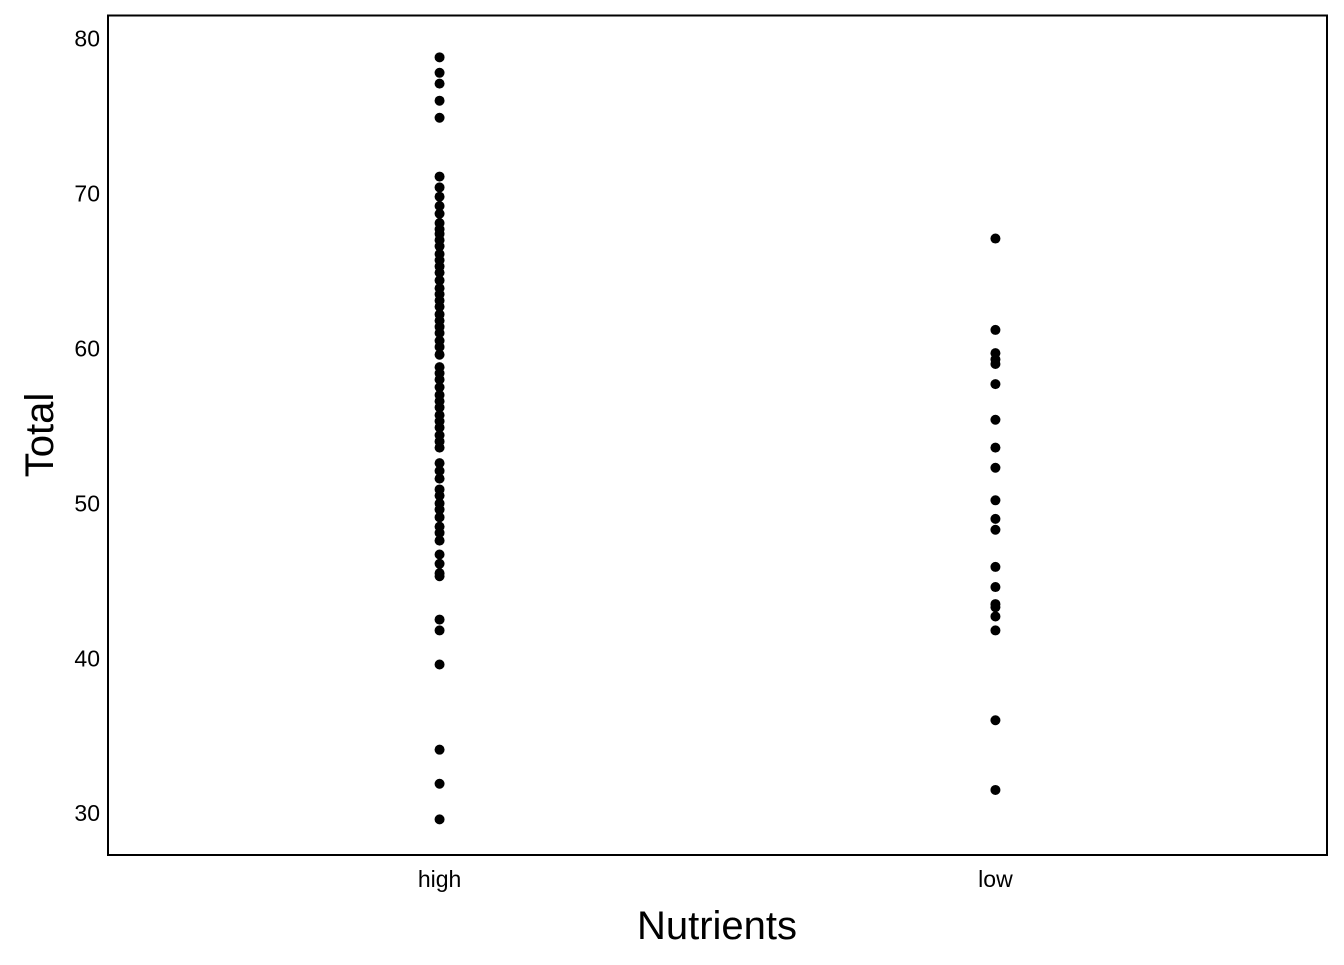 Image resolution: width=1344 pixels, height=965 pixels. I want to click on y-tick-label: 40, so click(87, 658).